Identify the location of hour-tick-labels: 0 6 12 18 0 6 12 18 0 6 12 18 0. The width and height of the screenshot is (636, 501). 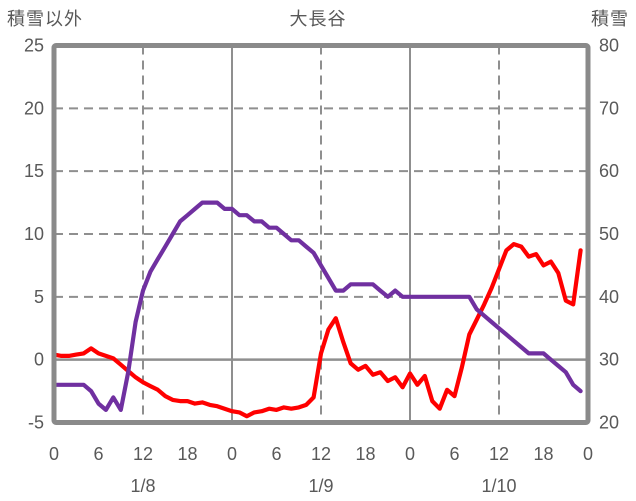
(321, 454).